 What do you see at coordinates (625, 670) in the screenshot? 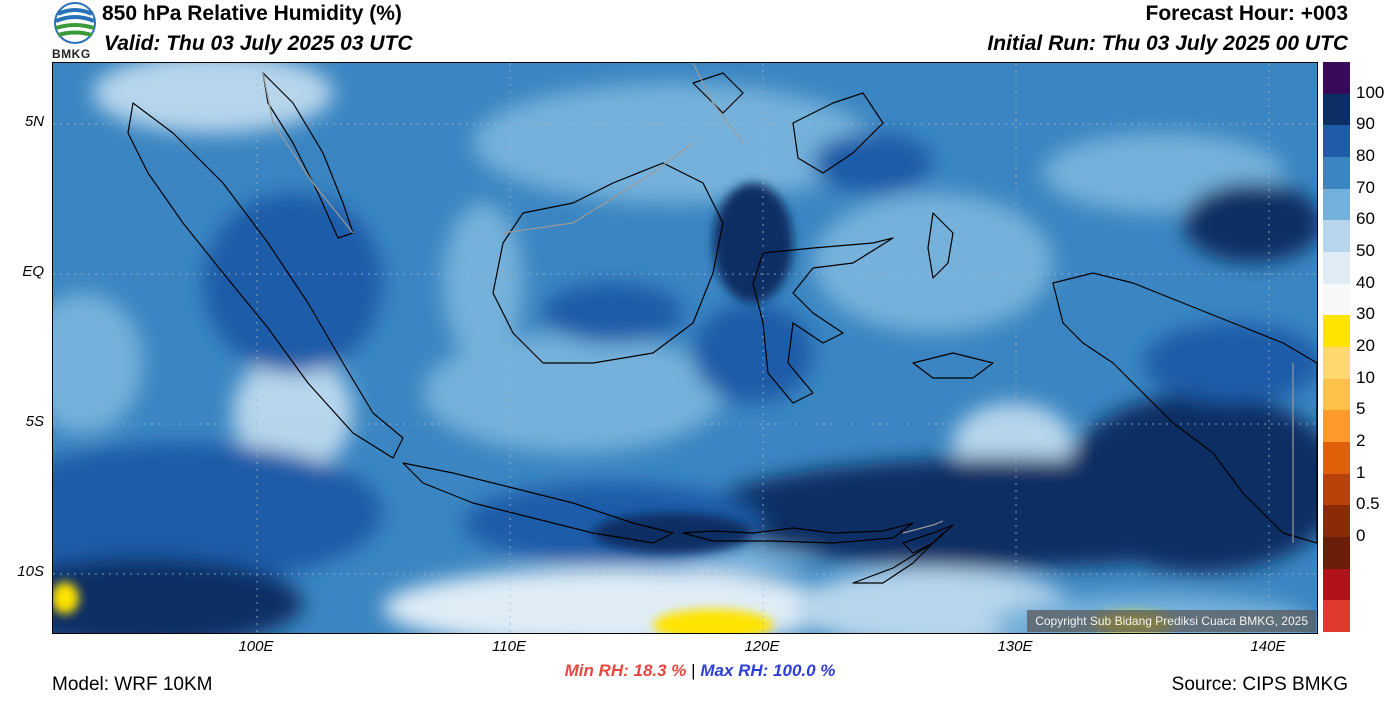
I see `min-rh: Min RH: 18.3 %` at bounding box center [625, 670].